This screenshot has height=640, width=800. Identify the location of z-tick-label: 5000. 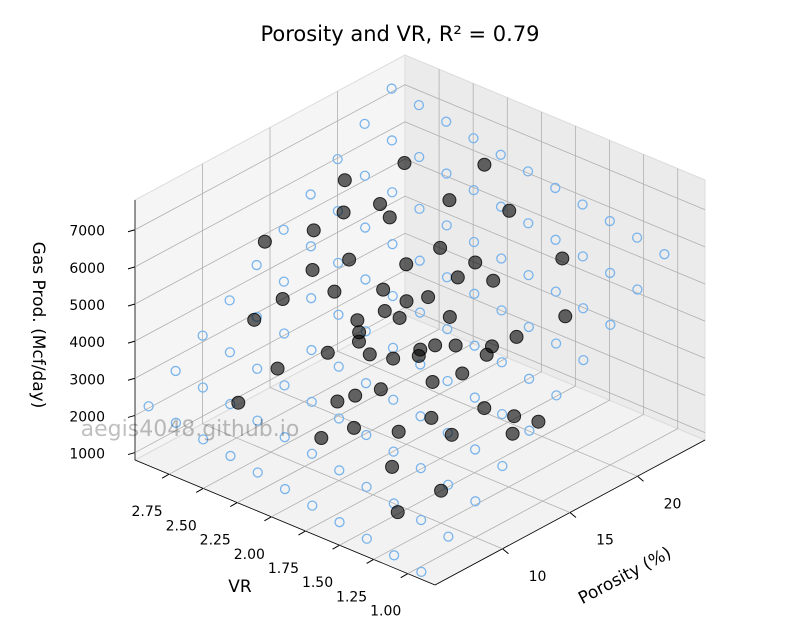
(87, 306).